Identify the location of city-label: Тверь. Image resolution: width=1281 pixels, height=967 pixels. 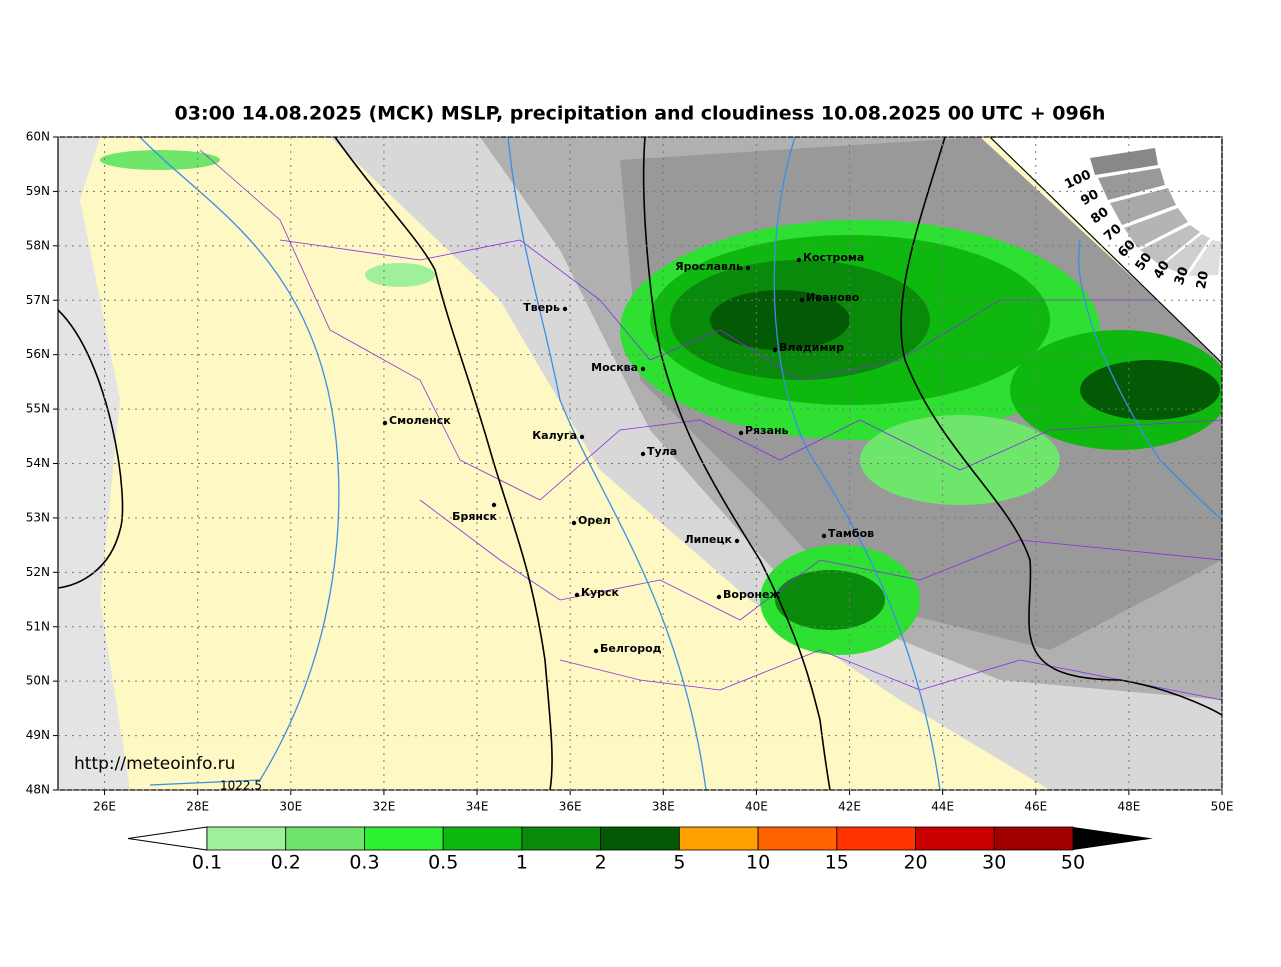
(541, 307).